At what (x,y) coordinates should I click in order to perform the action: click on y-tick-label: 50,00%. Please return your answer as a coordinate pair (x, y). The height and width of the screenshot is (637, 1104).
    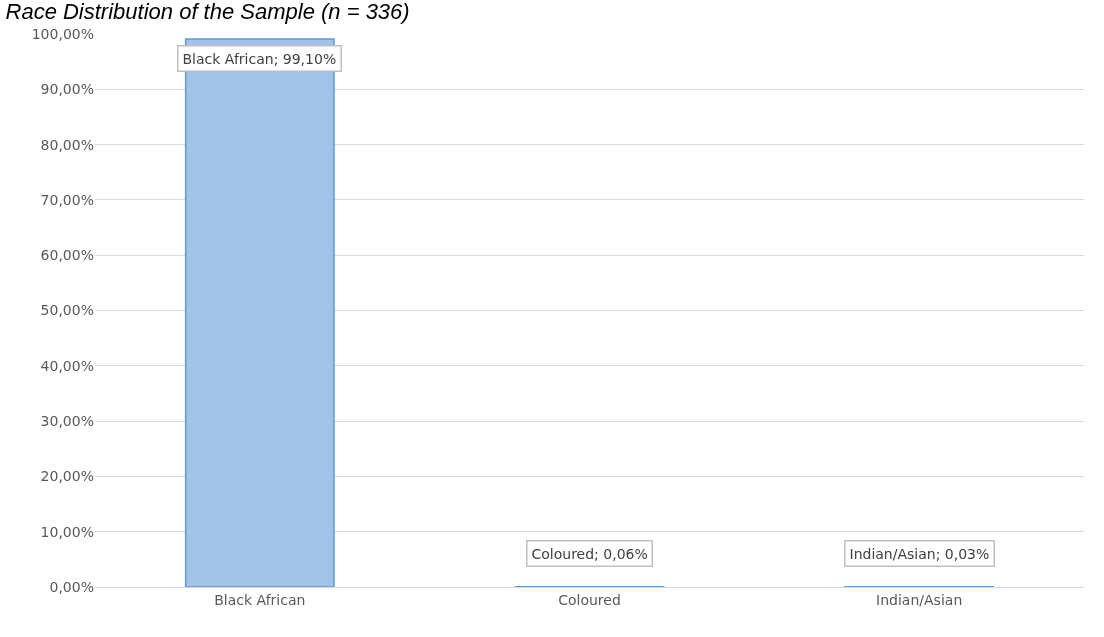
    Looking at the image, I should click on (67, 310).